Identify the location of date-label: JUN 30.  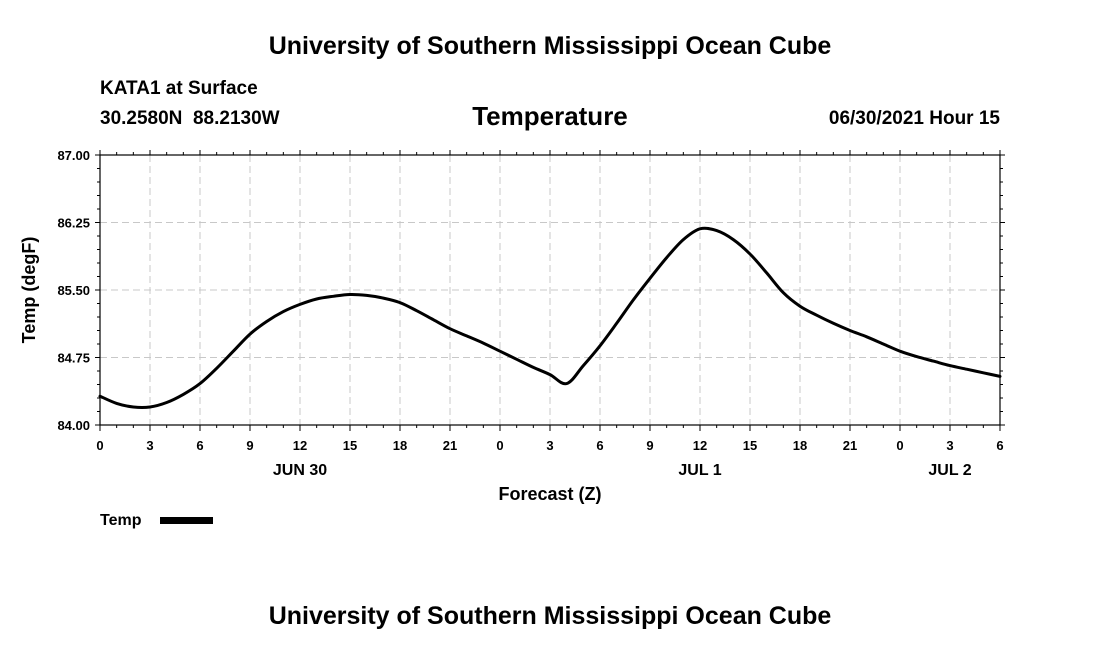
(300, 470).